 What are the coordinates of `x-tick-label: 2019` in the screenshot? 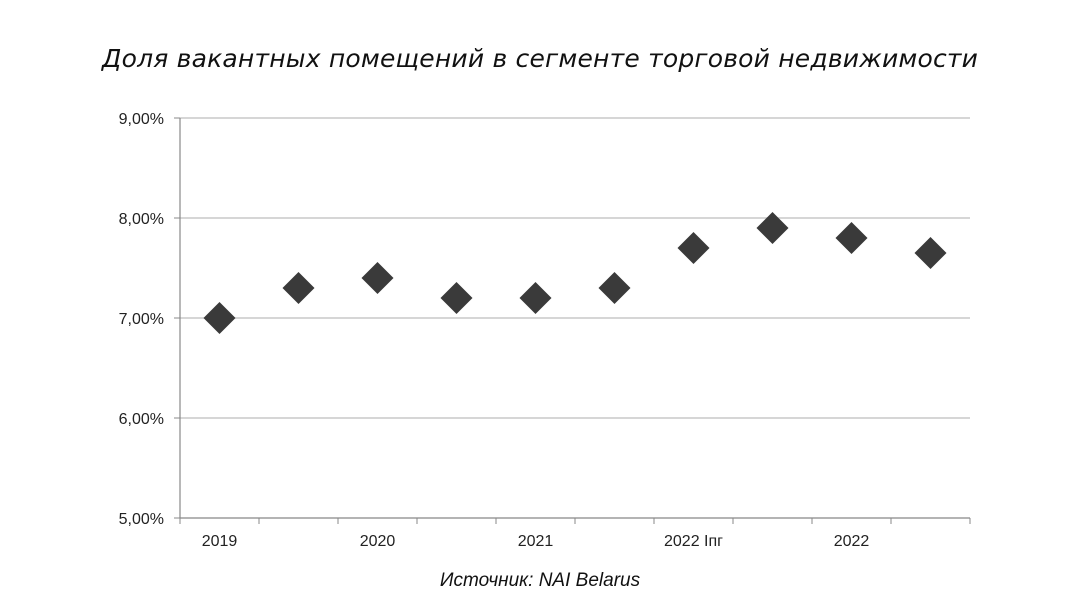 It's located at (220, 541).